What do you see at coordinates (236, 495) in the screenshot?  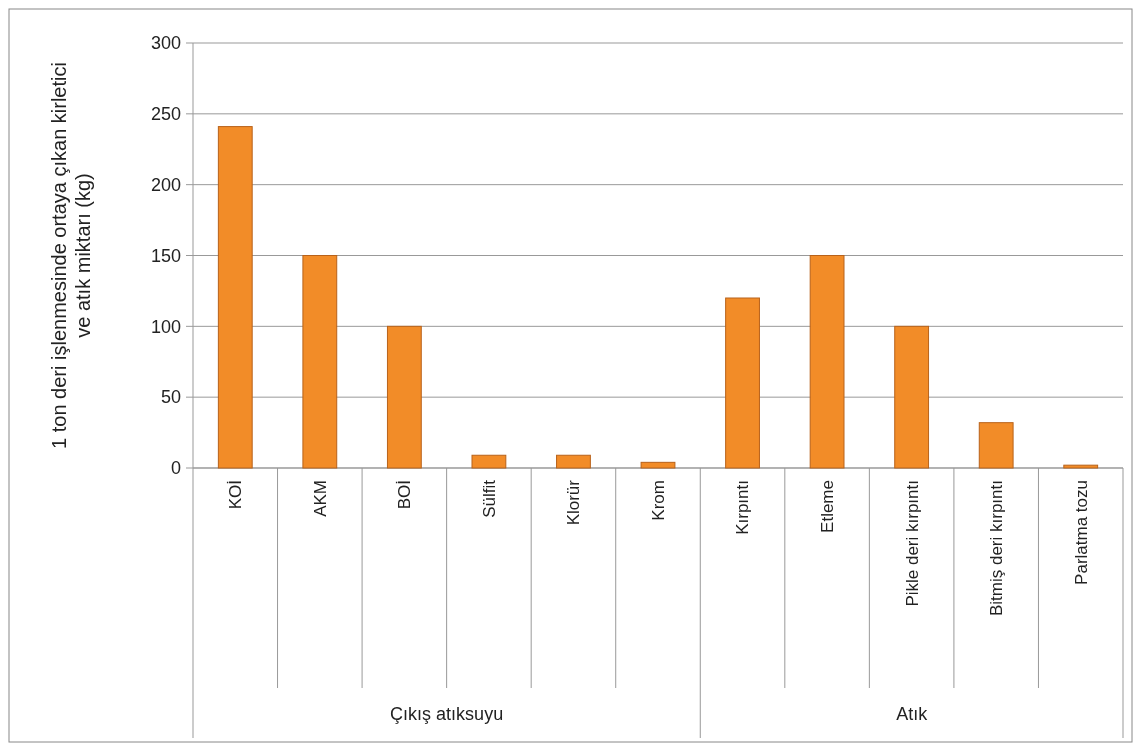 I see `x-tick-label: KOİ` at bounding box center [236, 495].